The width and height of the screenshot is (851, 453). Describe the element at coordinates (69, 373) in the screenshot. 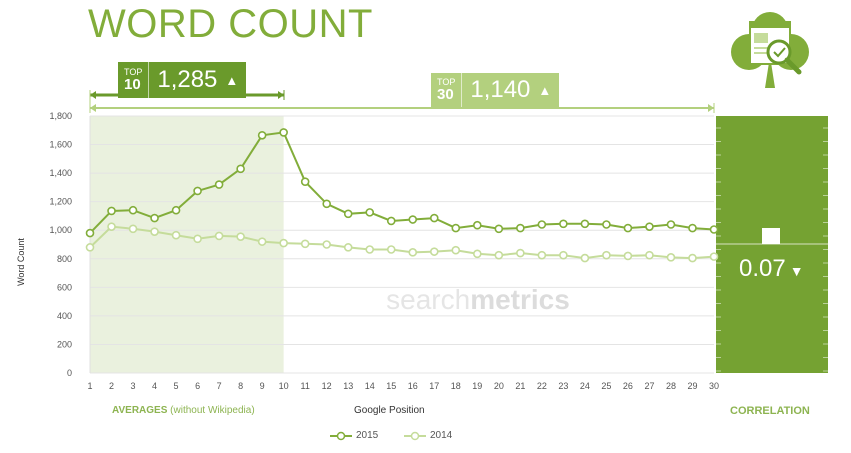

I see `y-tick-label: 0` at that location.